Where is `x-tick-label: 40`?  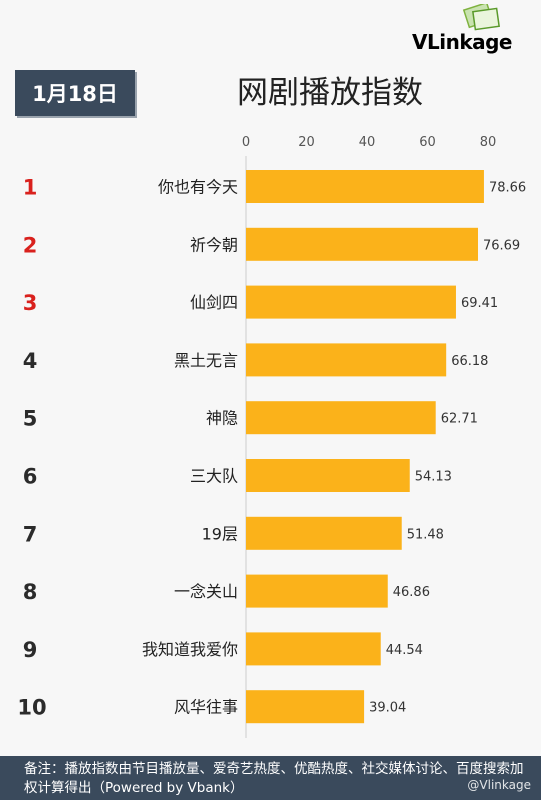 x-tick-label: 40 is located at coordinates (367, 142).